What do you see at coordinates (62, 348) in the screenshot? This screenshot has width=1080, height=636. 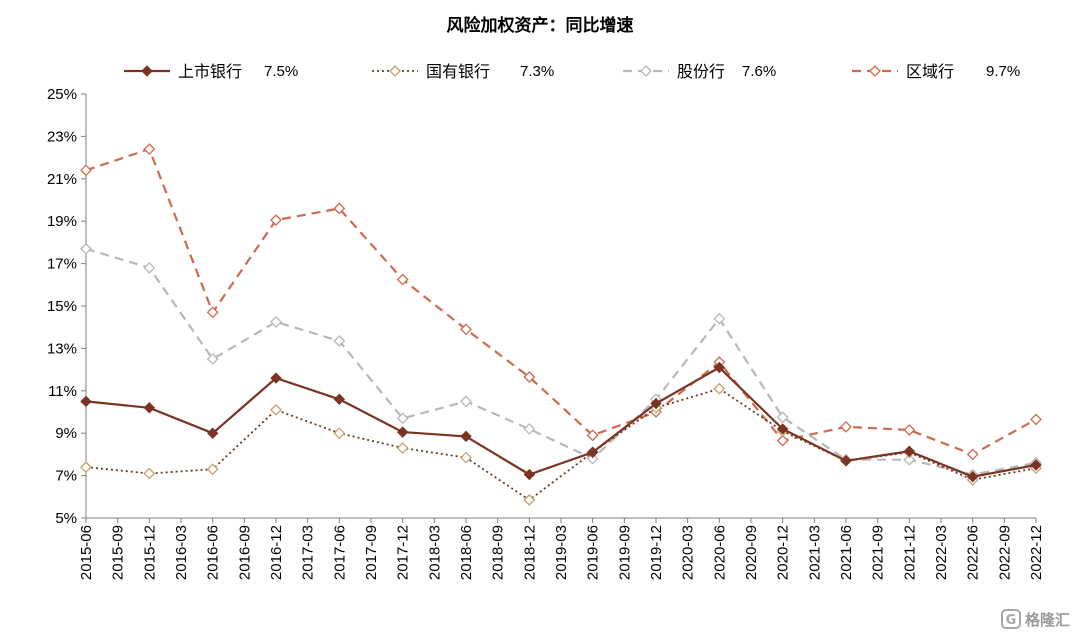 I see `y-tick-label: 13%` at bounding box center [62, 348].